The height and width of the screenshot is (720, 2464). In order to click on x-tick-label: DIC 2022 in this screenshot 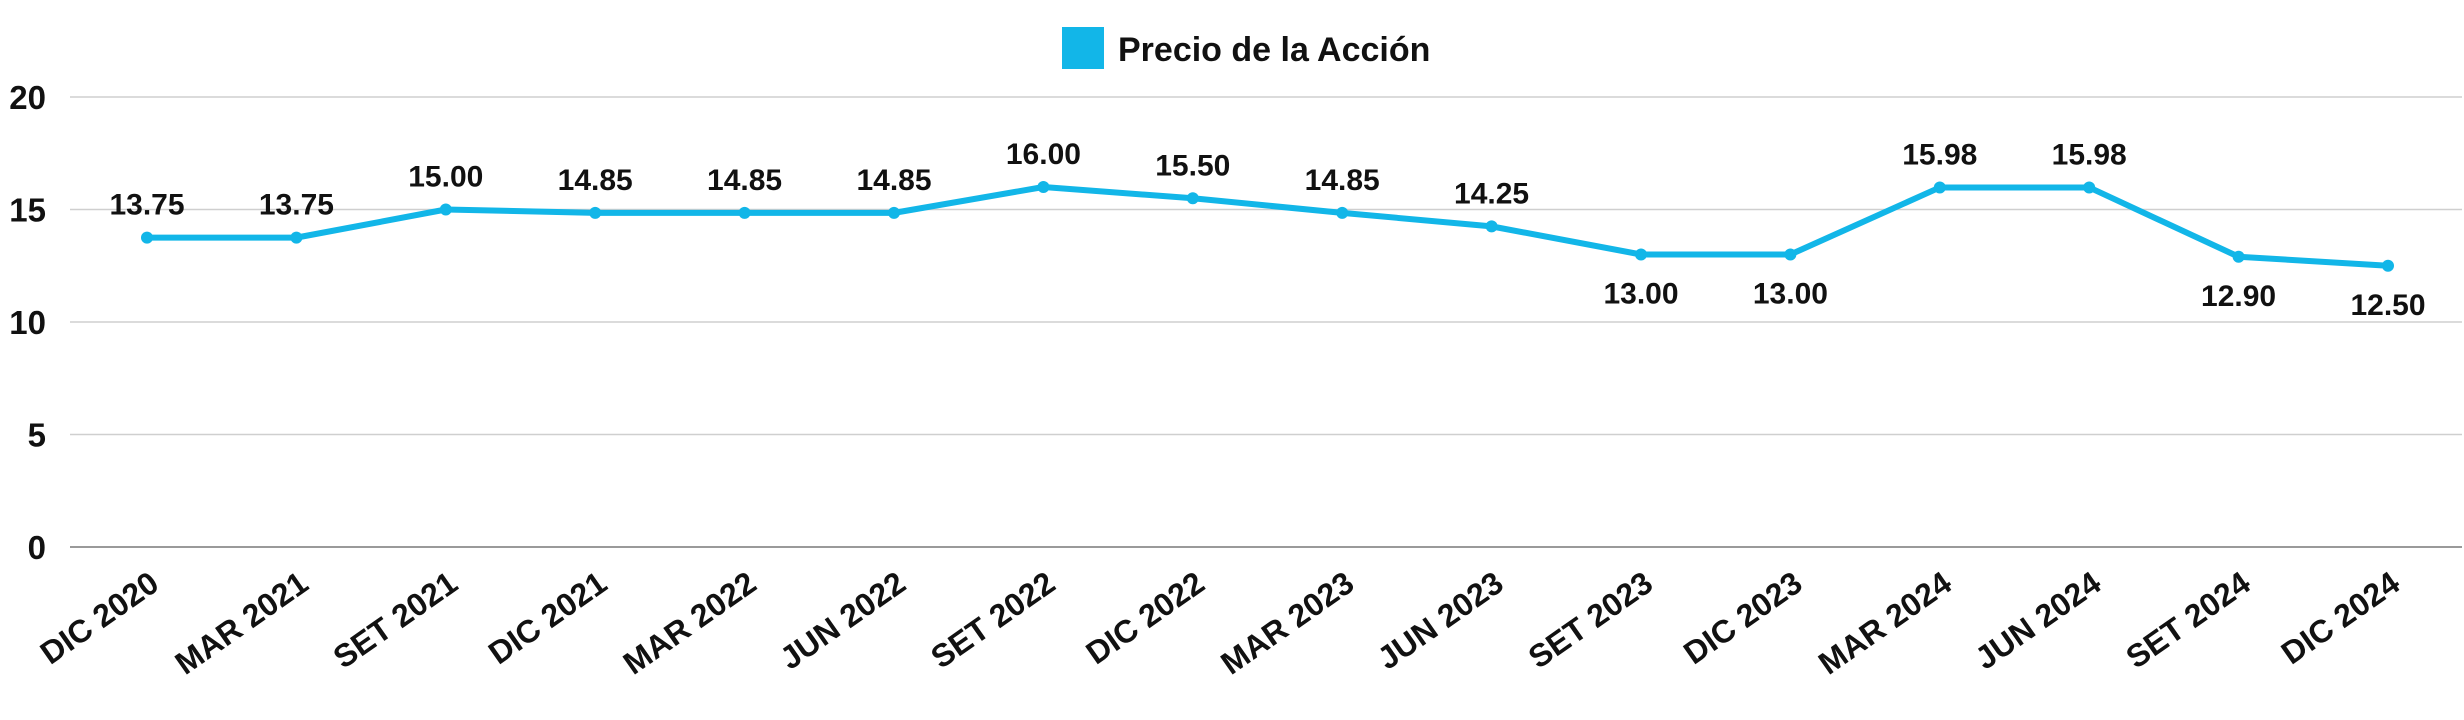, I will do `click(1144, 617)`.